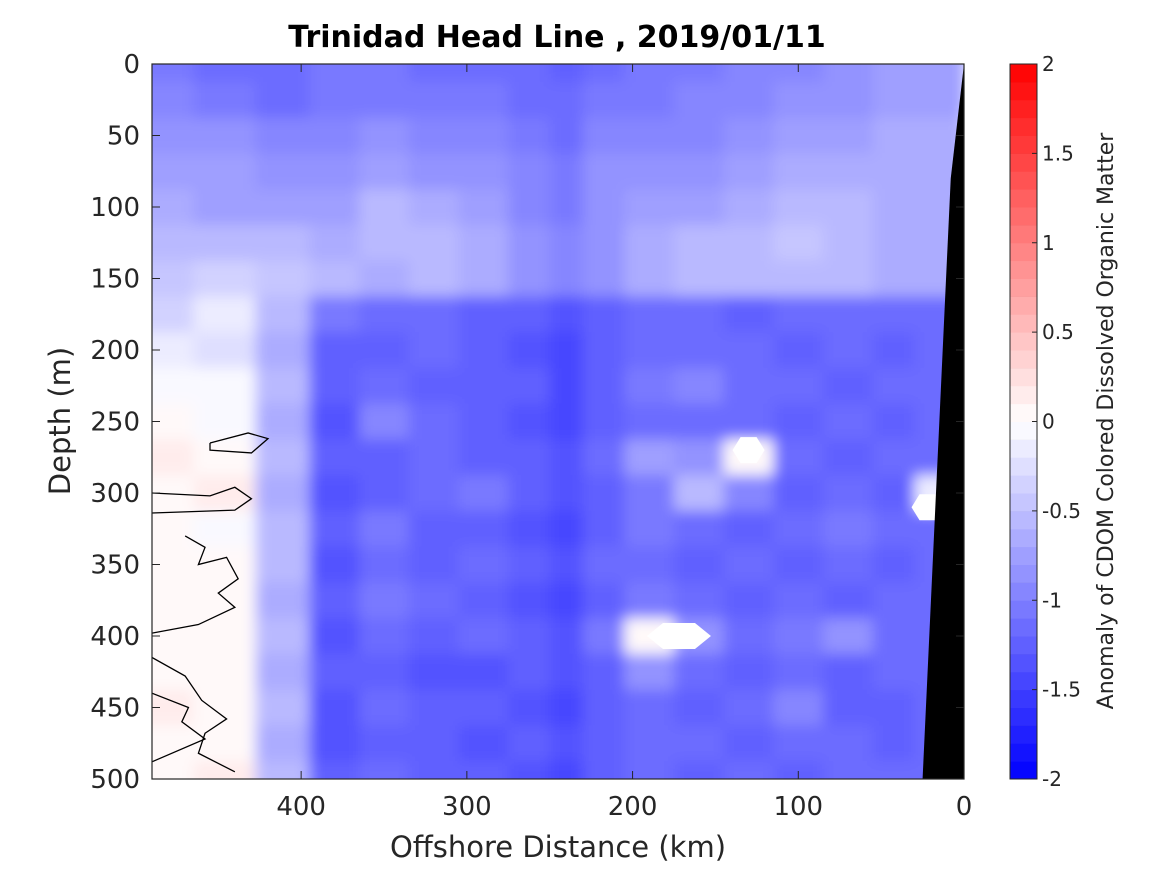 The width and height of the screenshot is (1167, 879). I want to click on colorbar-tick-label: -1, so click(1052, 600).